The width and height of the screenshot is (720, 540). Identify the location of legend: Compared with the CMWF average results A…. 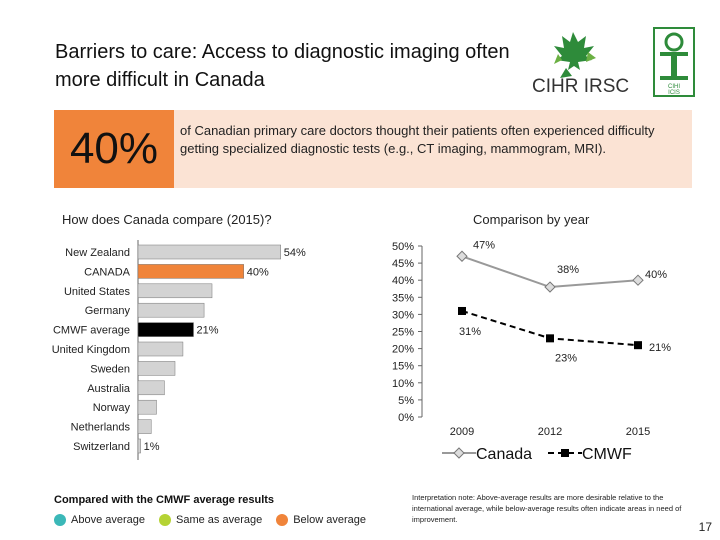
(217, 510).